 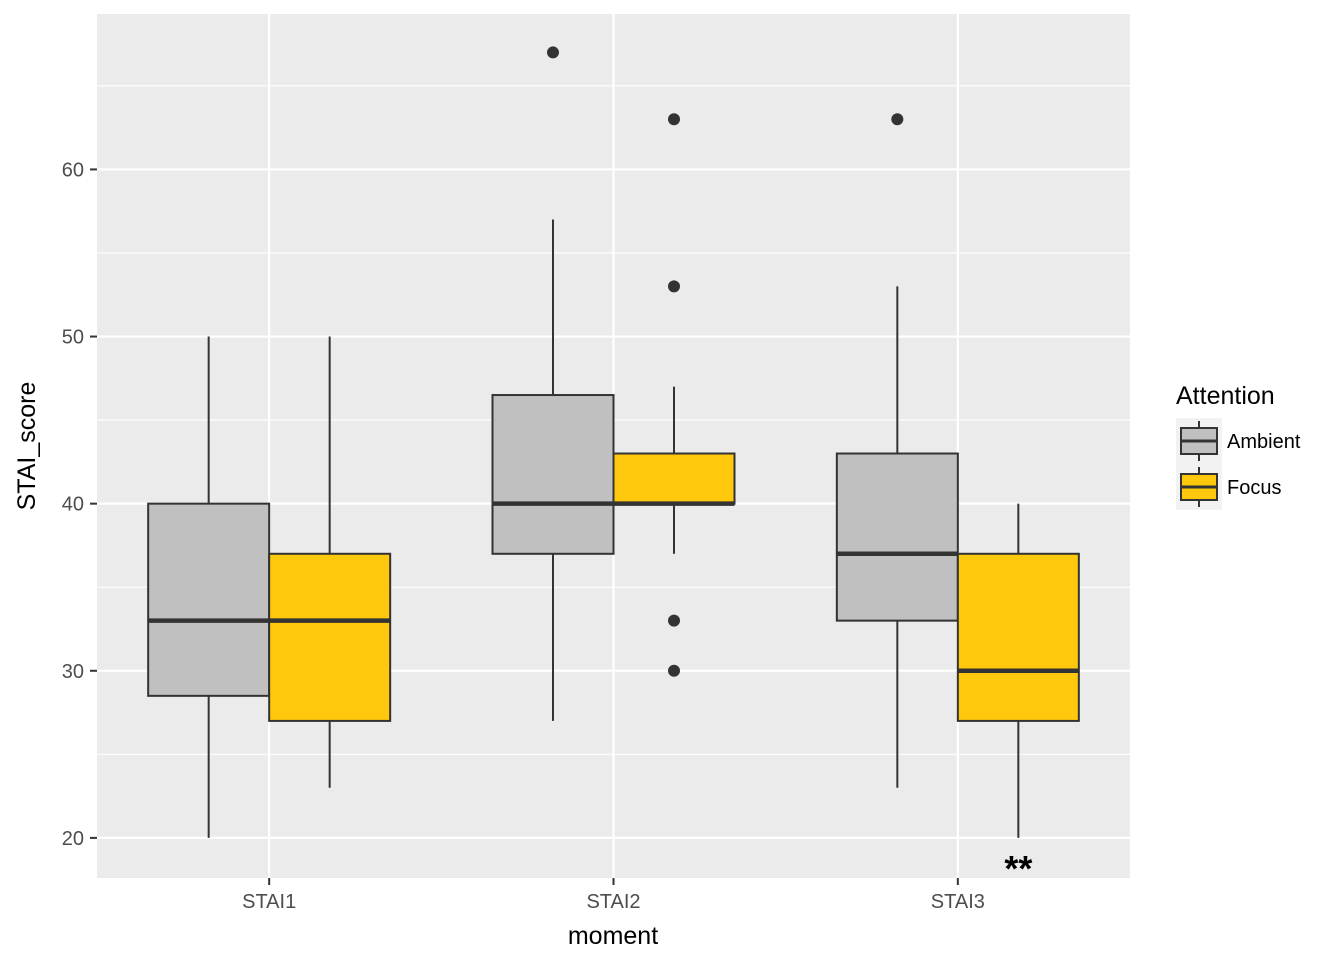 What do you see at coordinates (1199, 441) in the screenshot?
I see `legend-key-ambient` at bounding box center [1199, 441].